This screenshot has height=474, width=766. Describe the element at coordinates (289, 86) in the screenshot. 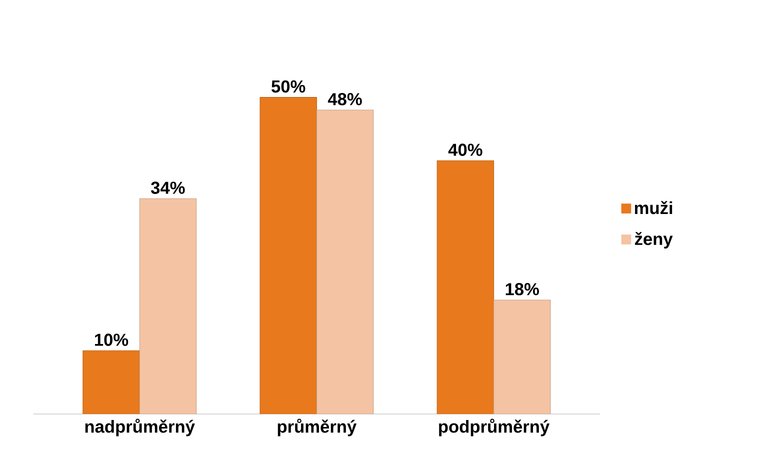

I see `data-label: 50%` at that location.